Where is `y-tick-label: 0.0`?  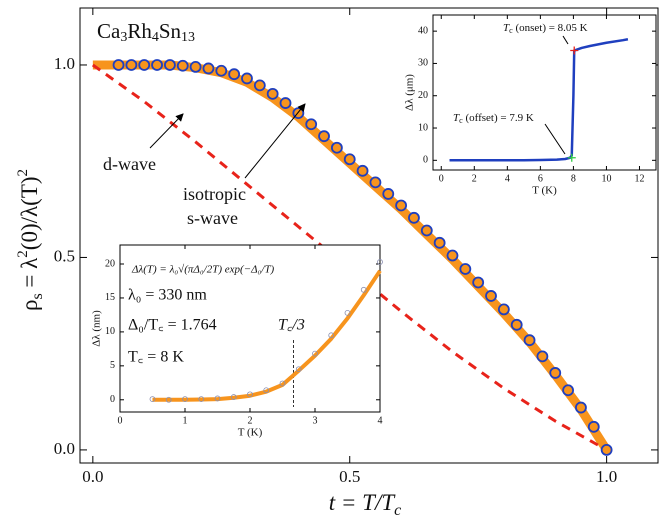 y-tick-label: 0.0 is located at coordinates (64, 448).